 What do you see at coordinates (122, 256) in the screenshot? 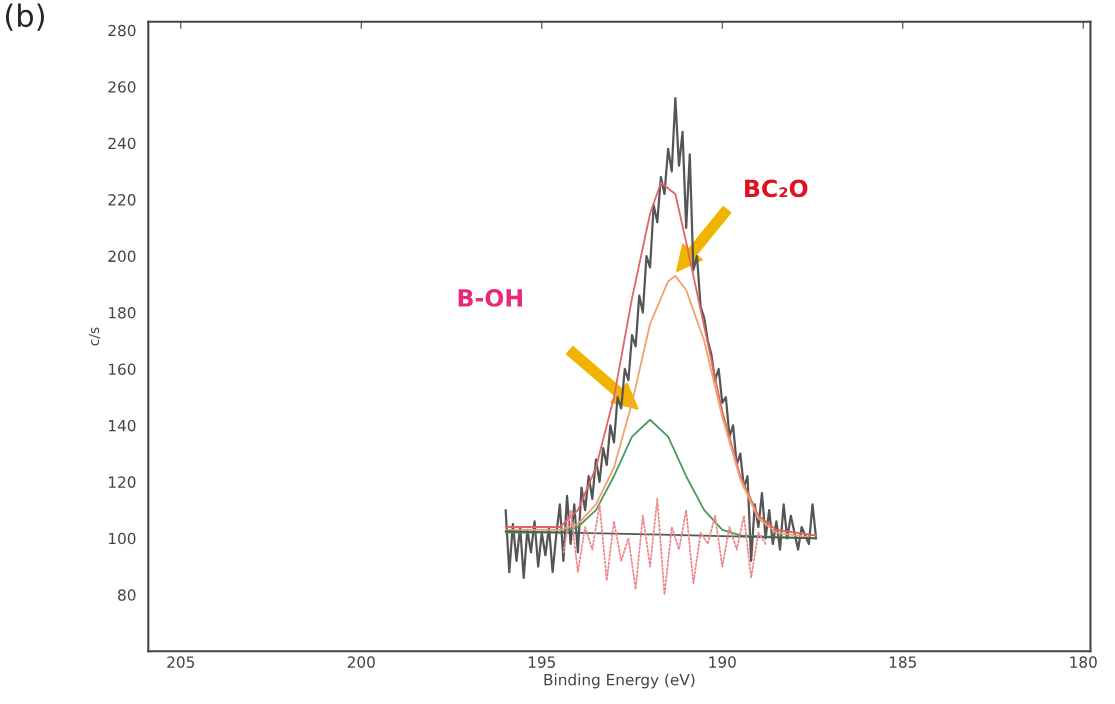
I see `y-tick-label: 200` at bounding box center [122, 256].